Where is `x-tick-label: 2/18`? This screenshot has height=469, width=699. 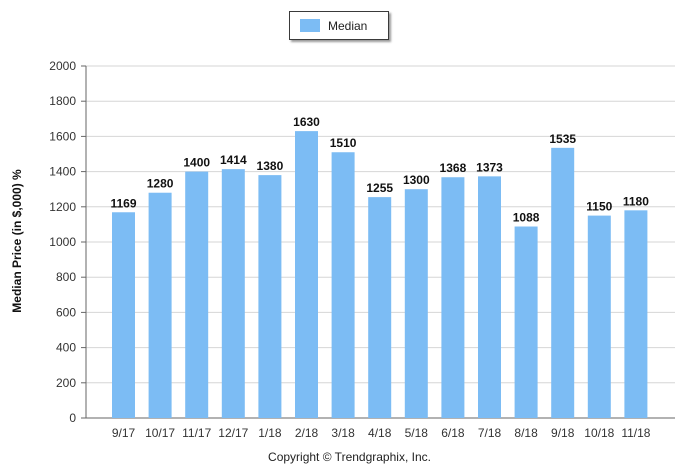 x-tick-label: 2/18 is located at coordinates (307, 433).